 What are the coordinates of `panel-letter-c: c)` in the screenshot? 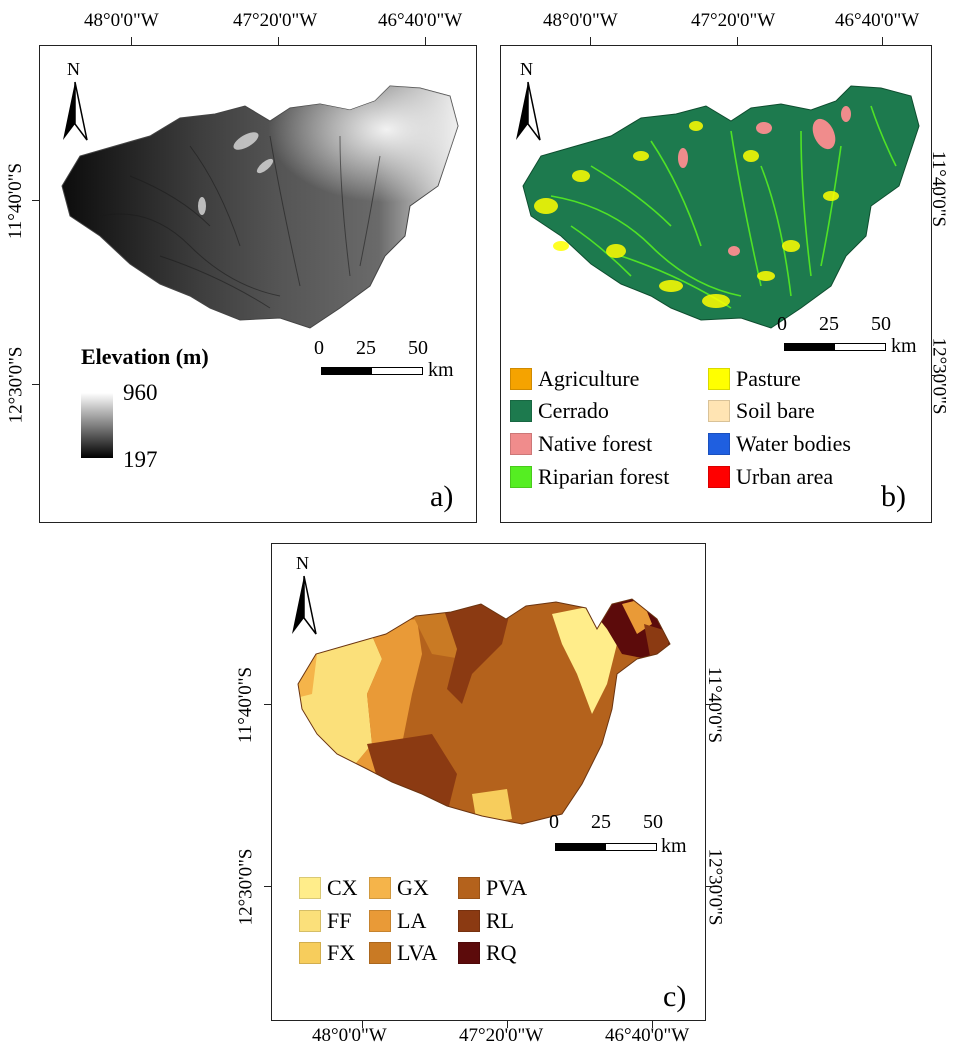 It's located at (675, 996).